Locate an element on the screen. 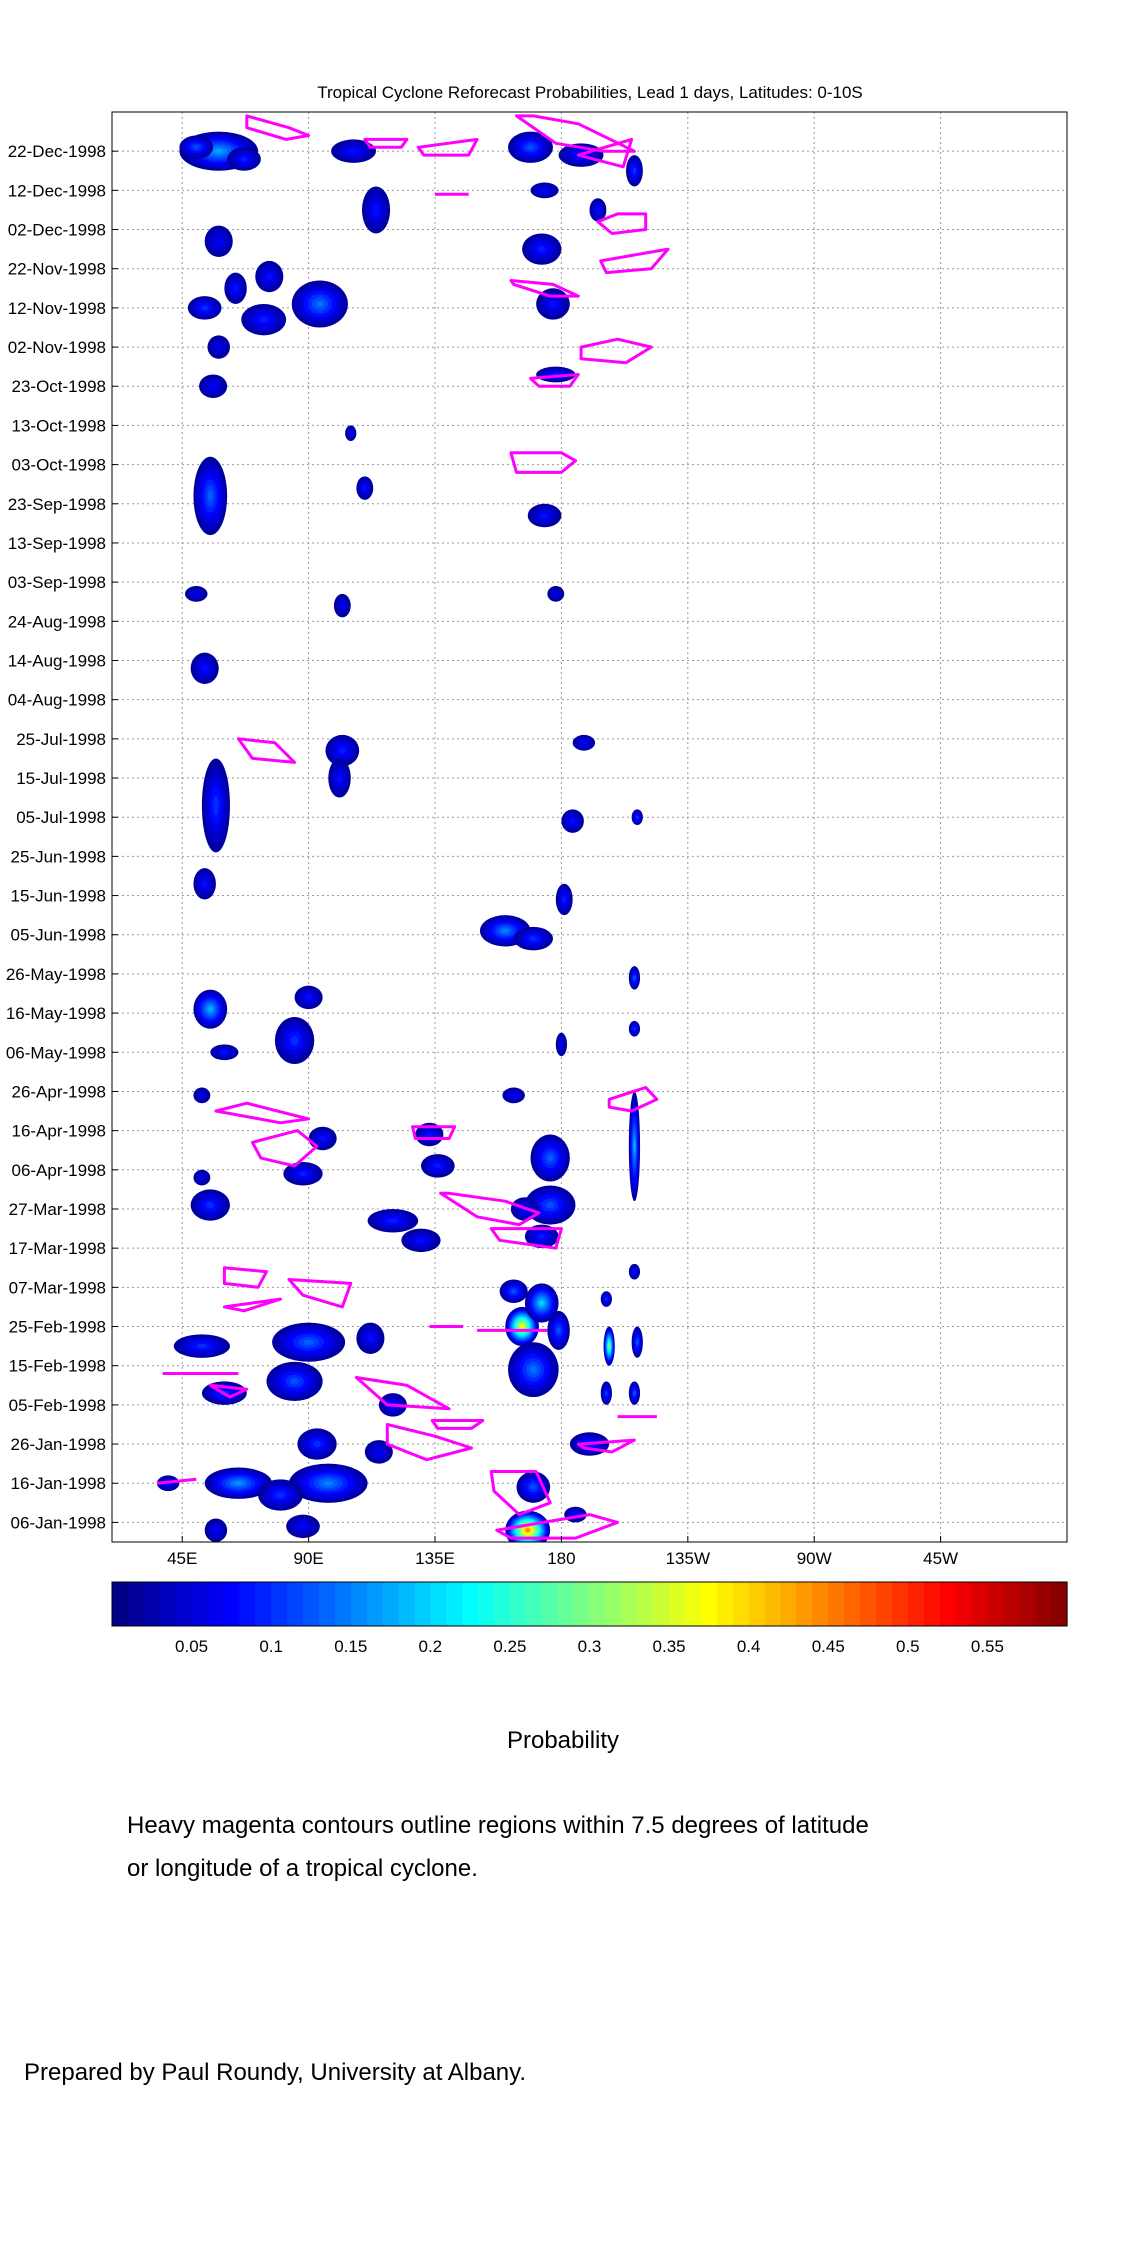 The image size is (1126, 2250). y-tick-label: 17-Mar-1998 is located at coordinates (57, 1248).